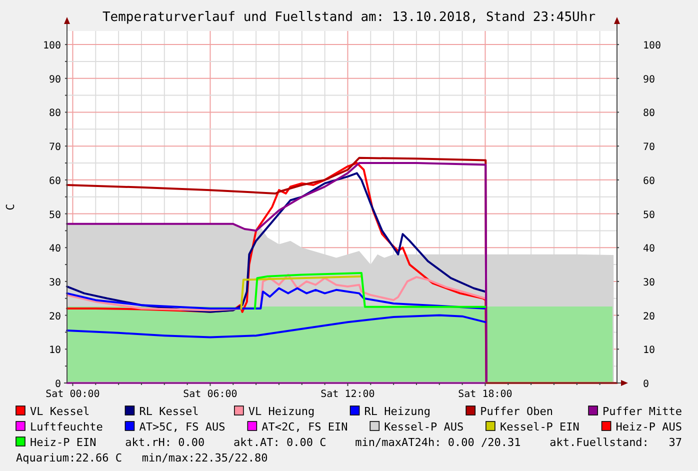  What do you see at coordinates (66, 427) in the screenshot?
I see `legend-label: Luftfeuchte` at bounding box center [66, 427].